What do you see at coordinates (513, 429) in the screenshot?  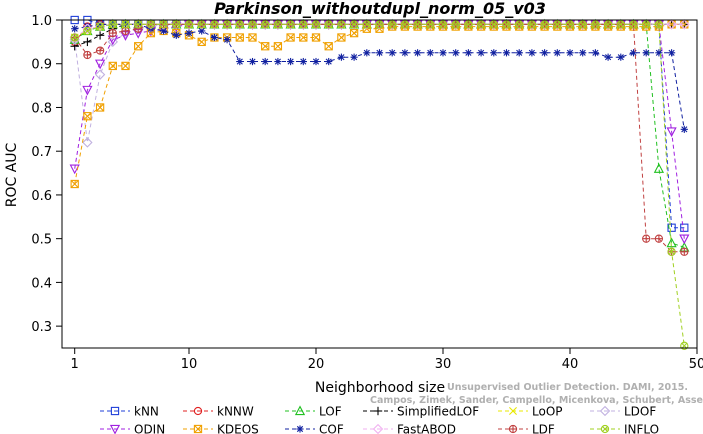 I see `legend-marker-ldf` at bounding box center [513, 429].